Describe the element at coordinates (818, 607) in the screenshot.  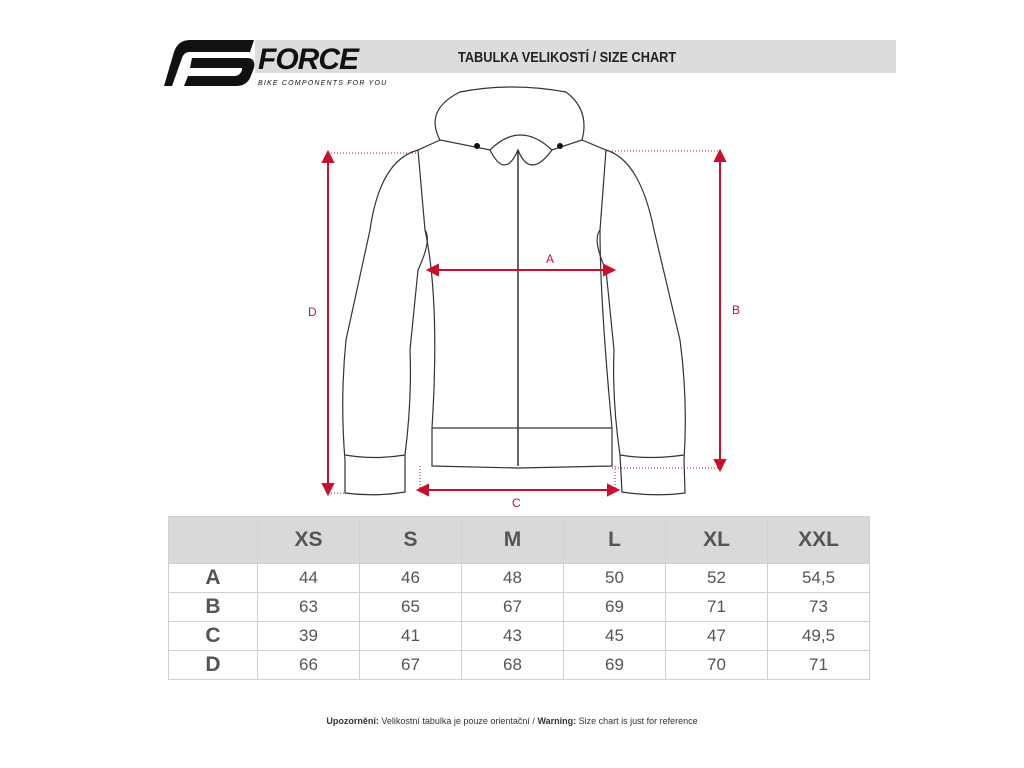
I see `table-cell: 73` at that location.